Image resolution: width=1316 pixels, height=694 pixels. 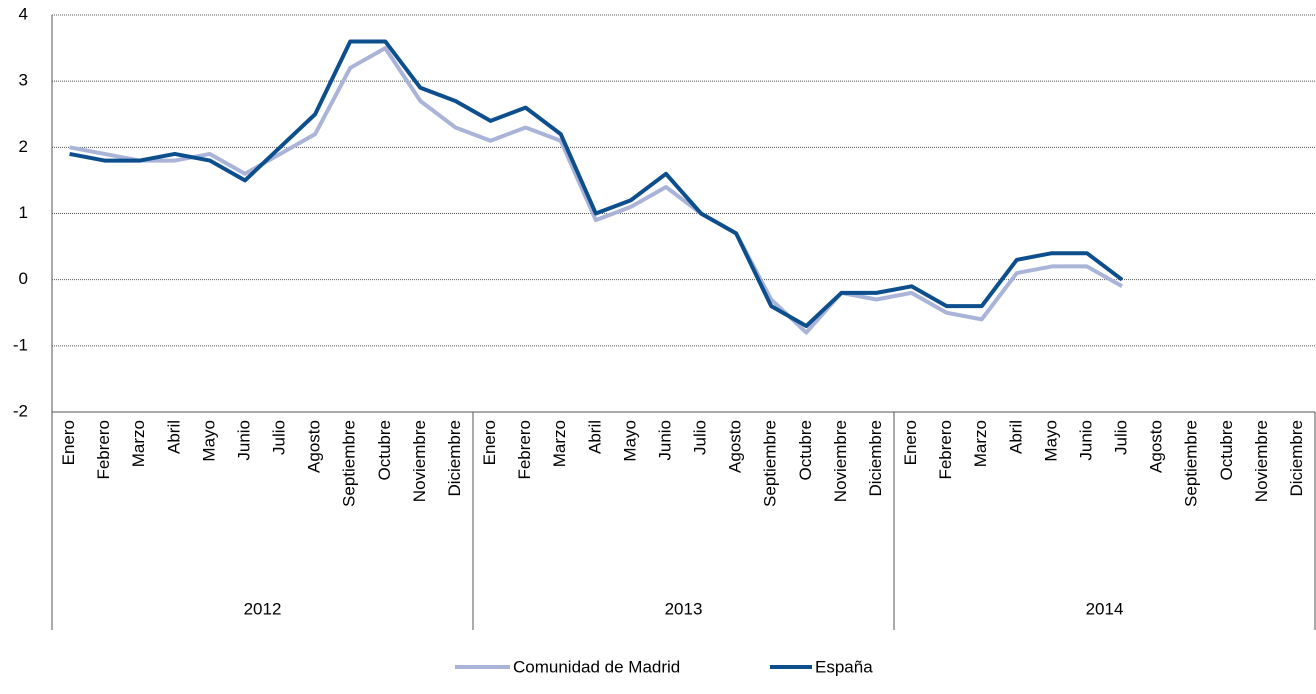 What do you see at coordinates (844, 666) in the screenshot?
I see `legend-label: España` at bounding box center [844, 666].